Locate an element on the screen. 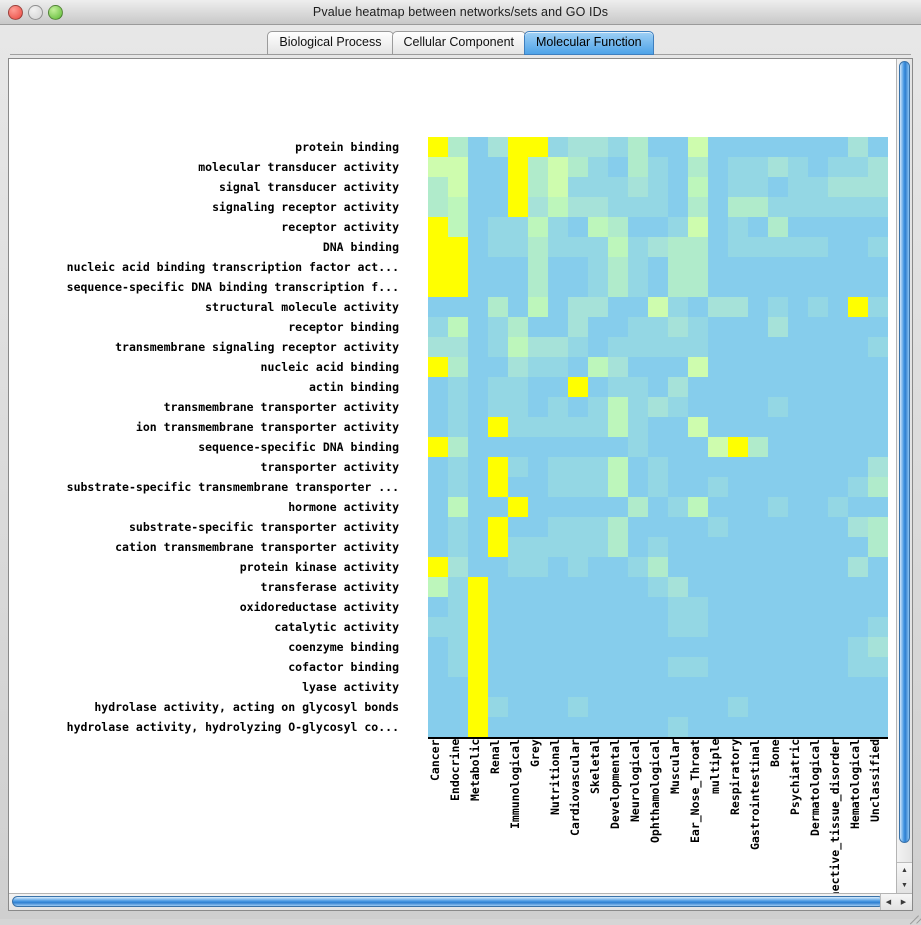  scroll-up-icon: ▲ is located at coordinates (904, 870).